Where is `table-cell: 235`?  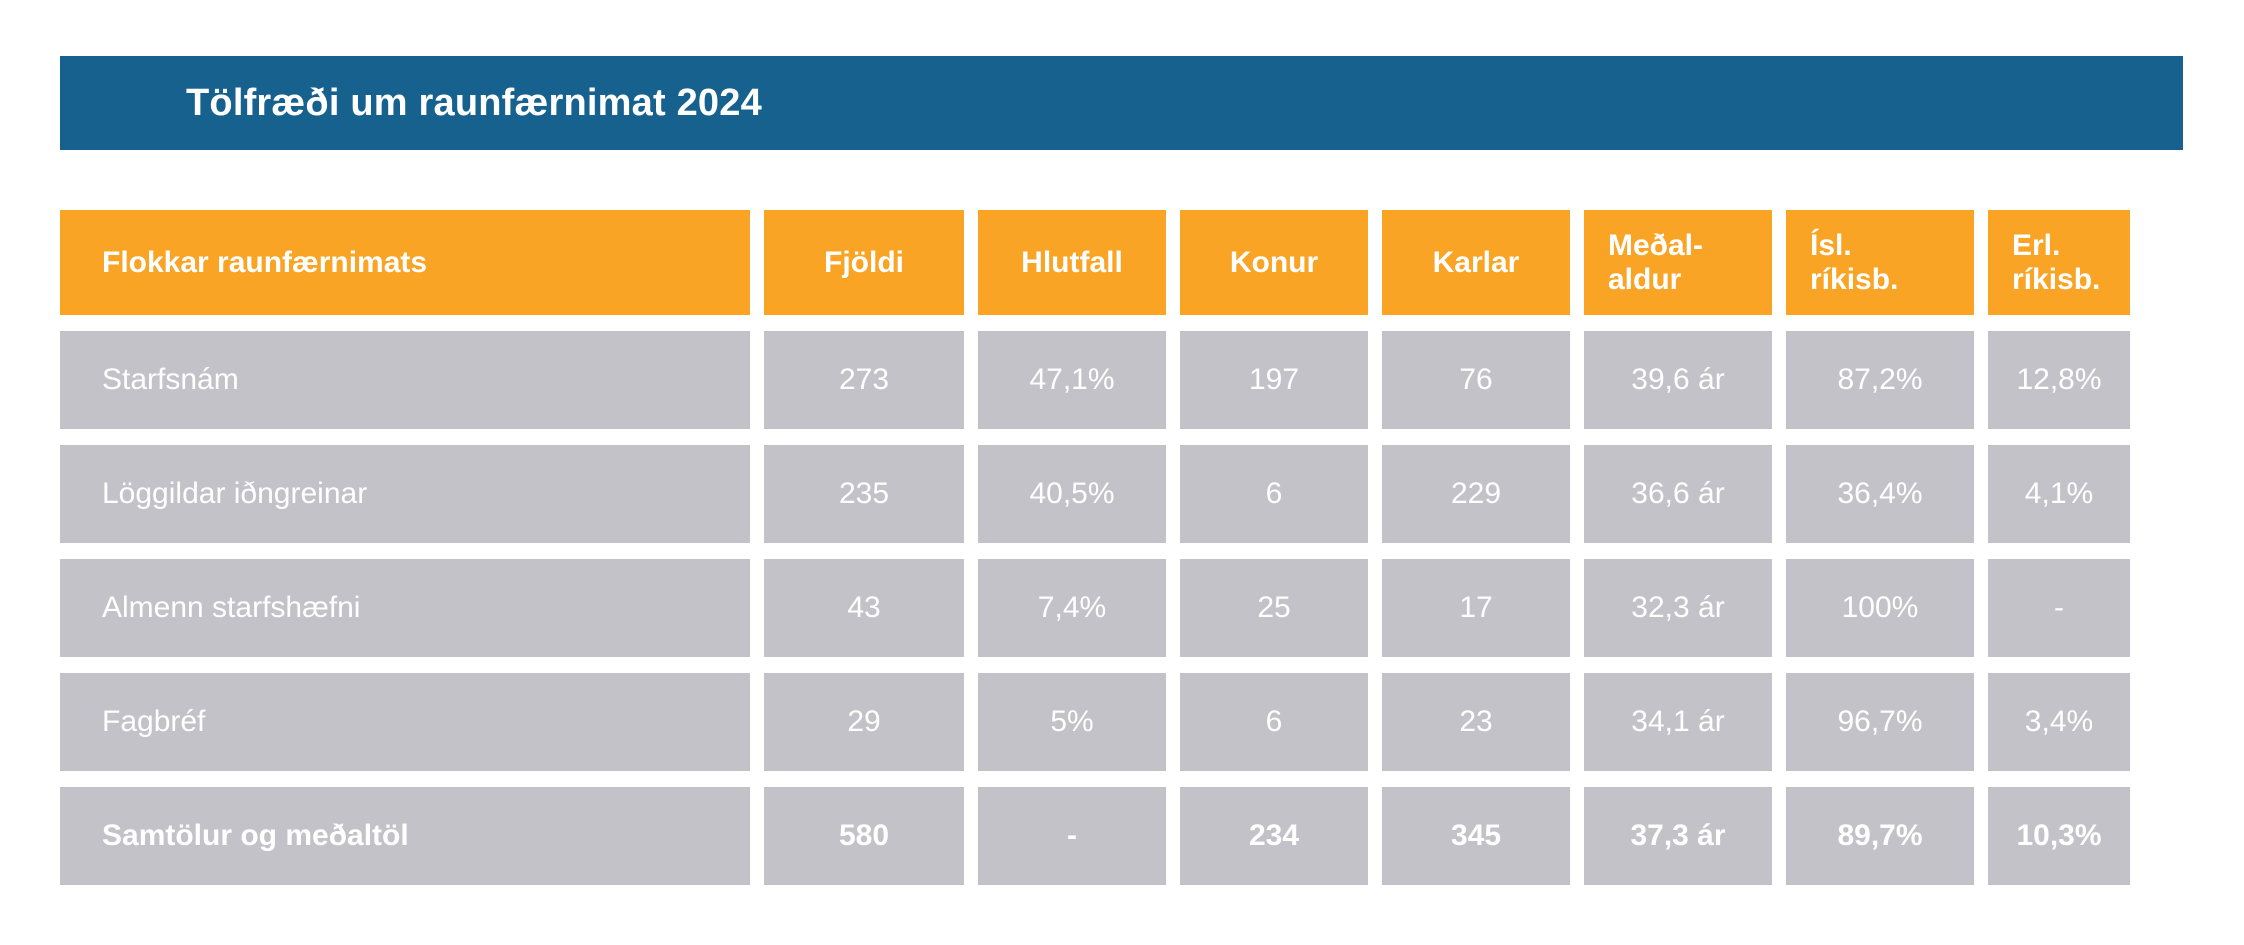 table-cell: 235 is located at coordinates (864, 494).